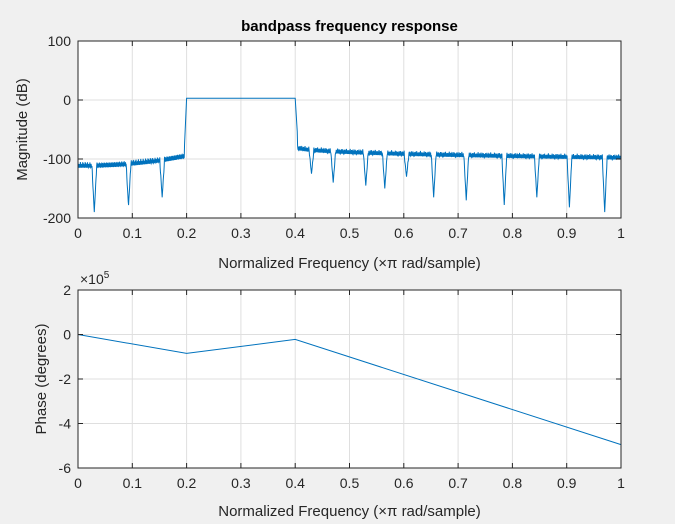 This screenshot has width=675, height=524. Describe the element at coordinates (57, 159) in the screenshot. I see `y-tick-label: -100` at that location.